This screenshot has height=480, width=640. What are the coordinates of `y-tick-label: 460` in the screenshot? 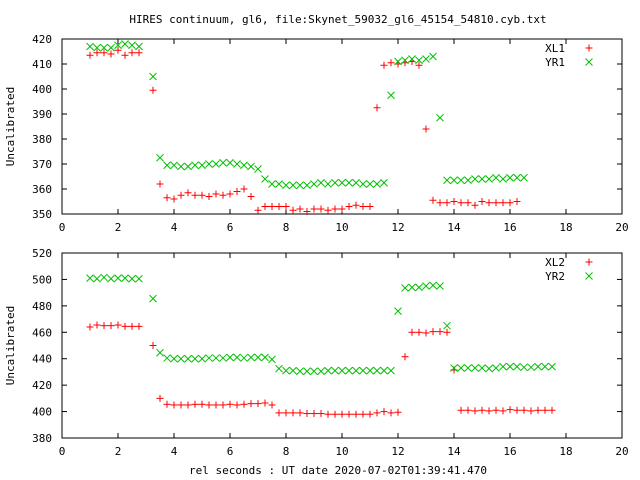 It's located at (42, 332).